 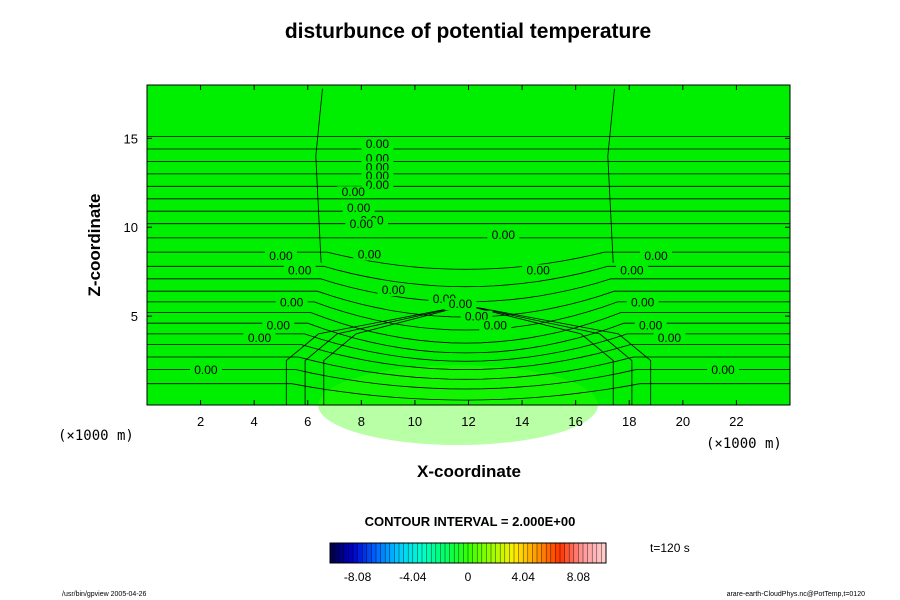 What do you see at coordinates (736, 421) in the screenshot?
I see `x-tick-label: 22` at bounding box center [736, 421].